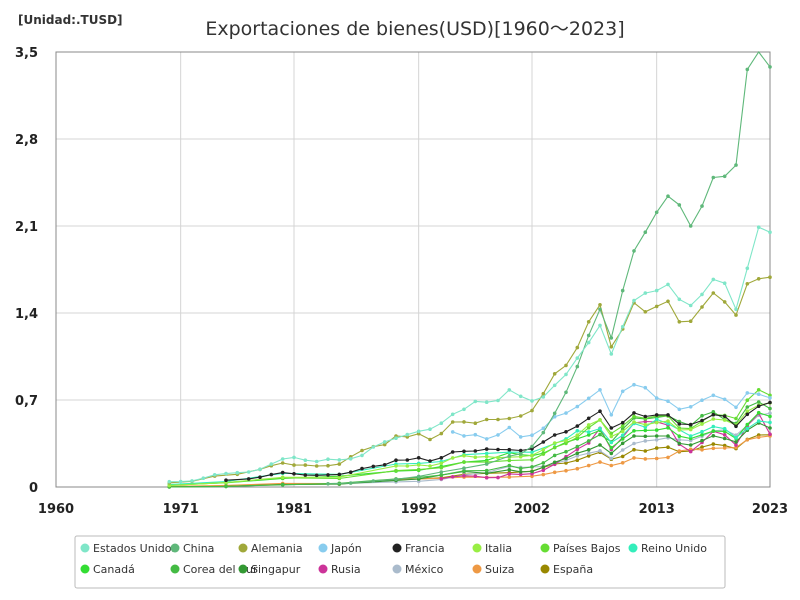 This screenshot has height=600, width=800. Describe the element at coordinates (657, 509) in the screenshot. I see `x-tick-label: 2013` at that location.